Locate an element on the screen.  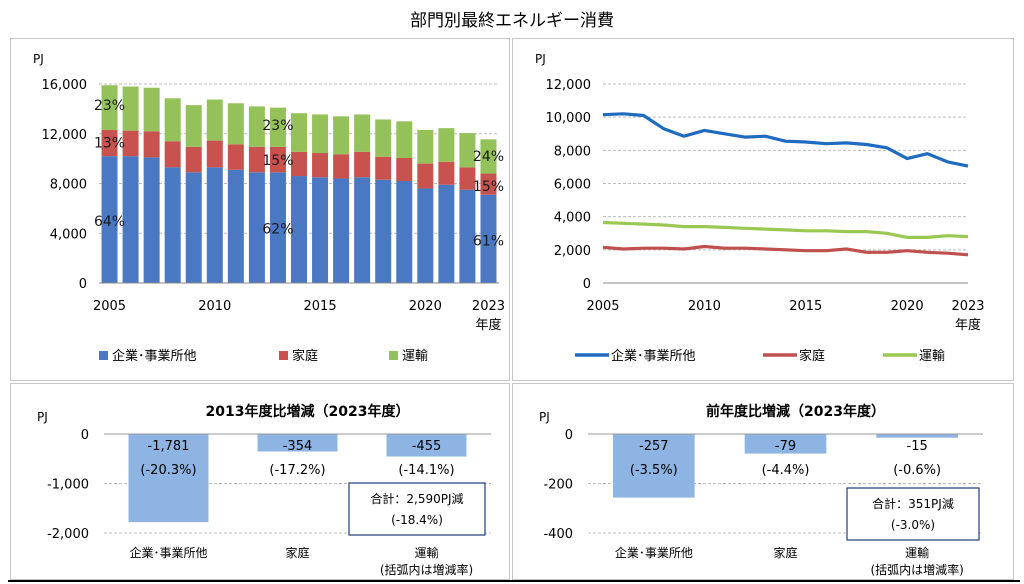
value-label: -15 is located at coordinates (917, 446).